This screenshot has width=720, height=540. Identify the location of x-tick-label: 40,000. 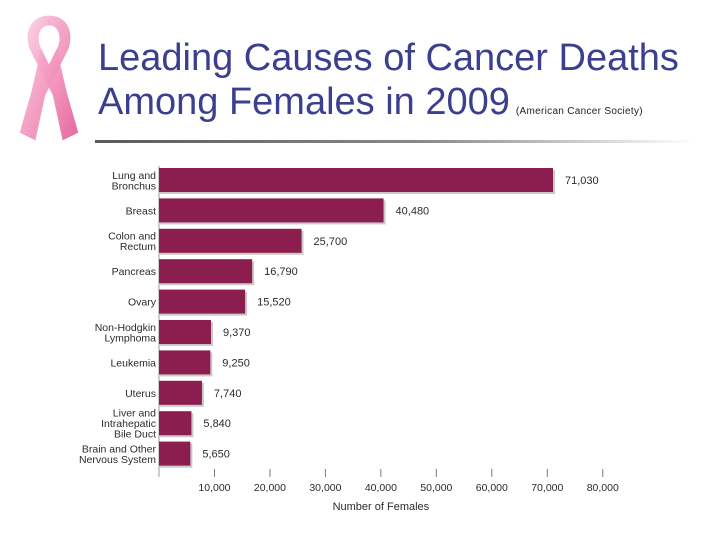
(381, 488).